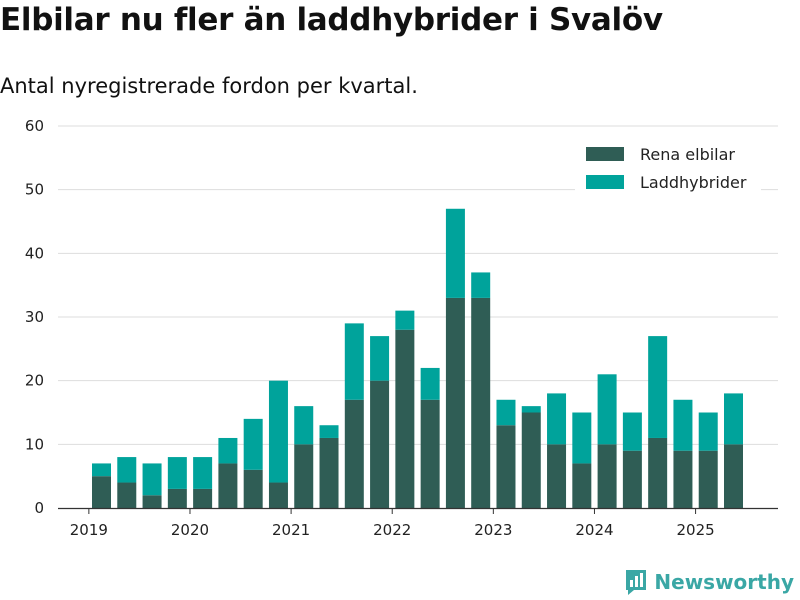 The height and width of the screenshot is (600, 800). What do you see at coordinates (636, 582) in the screenshot?
I see `newsworthy-logo-icon` at bounding box center [636, 582].